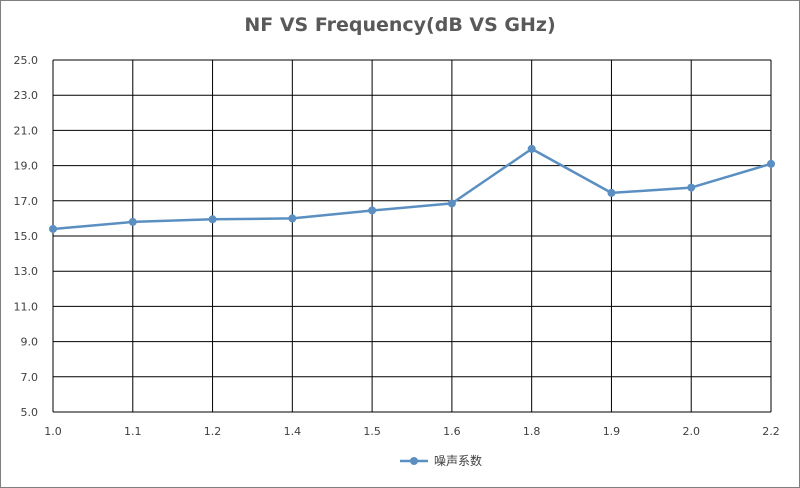  Describe the element at coordinates (53, 431) in the screenshot. I see `x-tick-label: 1.0` at that location.